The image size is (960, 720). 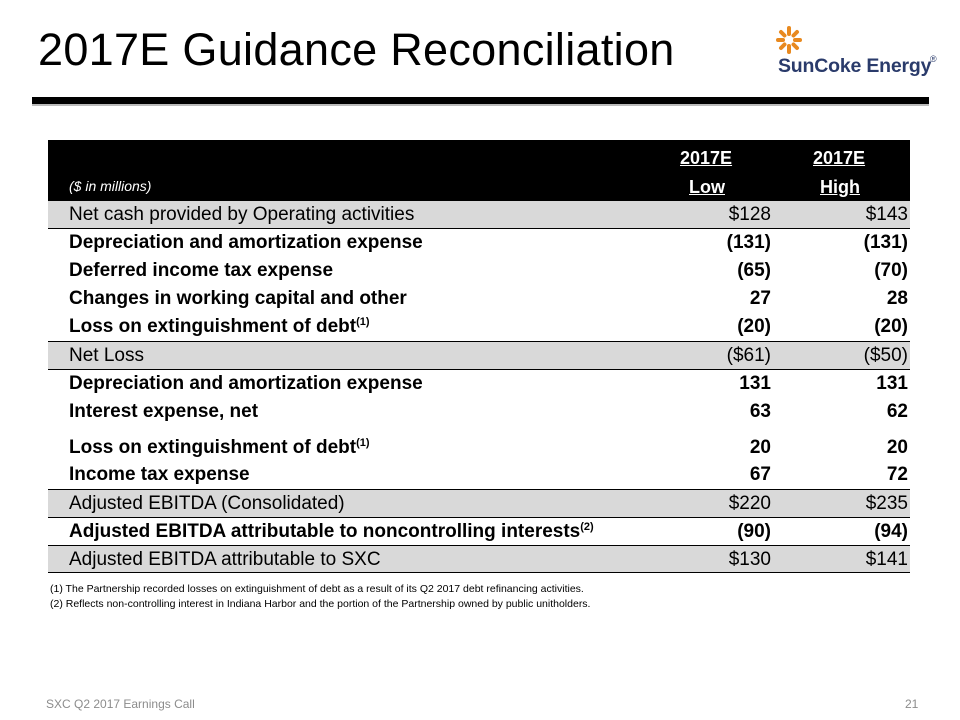 What do you see at coordinates (933, 59) in the screenshot?
I see `registered-mark: ®` at bounding box center [933, 59].